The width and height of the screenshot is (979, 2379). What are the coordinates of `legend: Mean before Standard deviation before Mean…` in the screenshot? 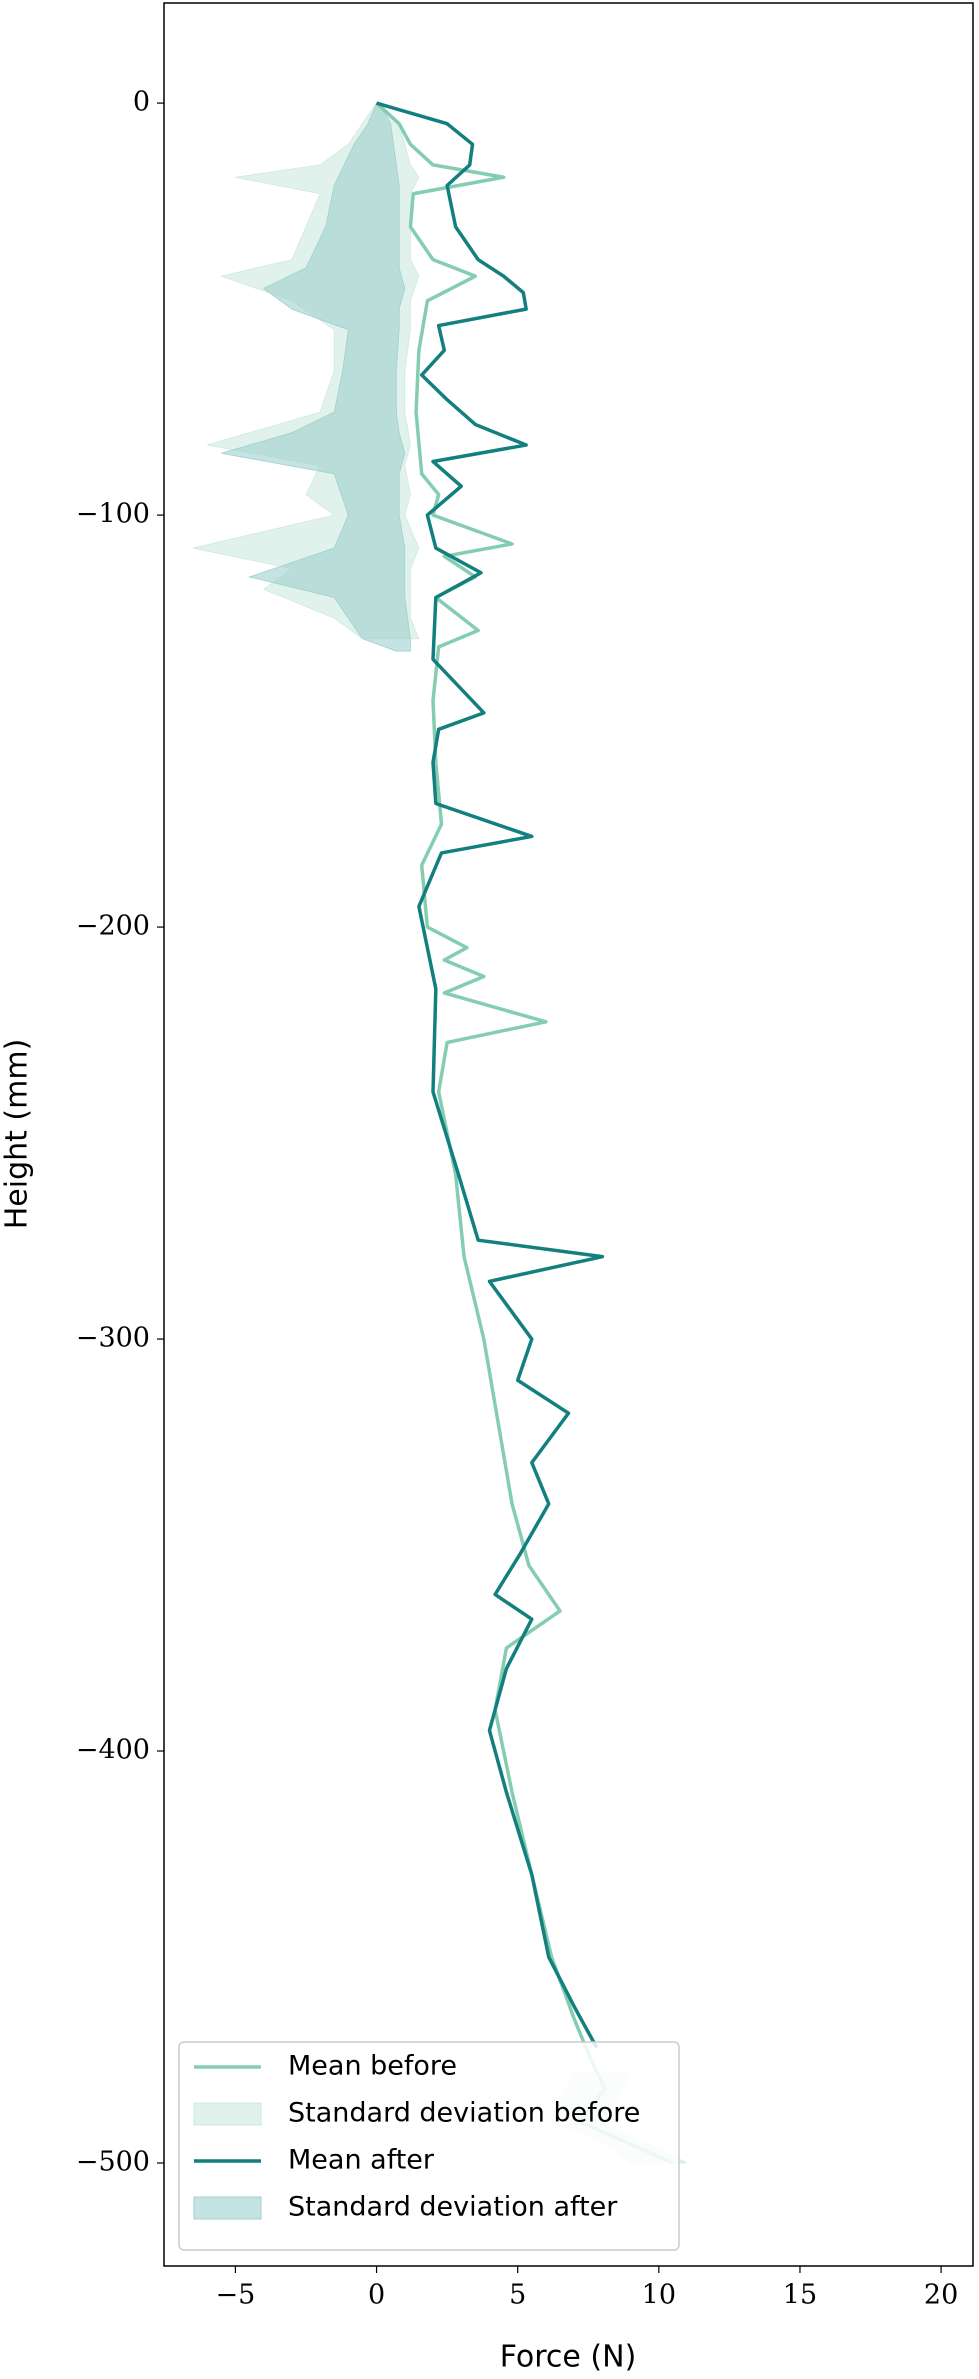 It's located at (429, 2146).